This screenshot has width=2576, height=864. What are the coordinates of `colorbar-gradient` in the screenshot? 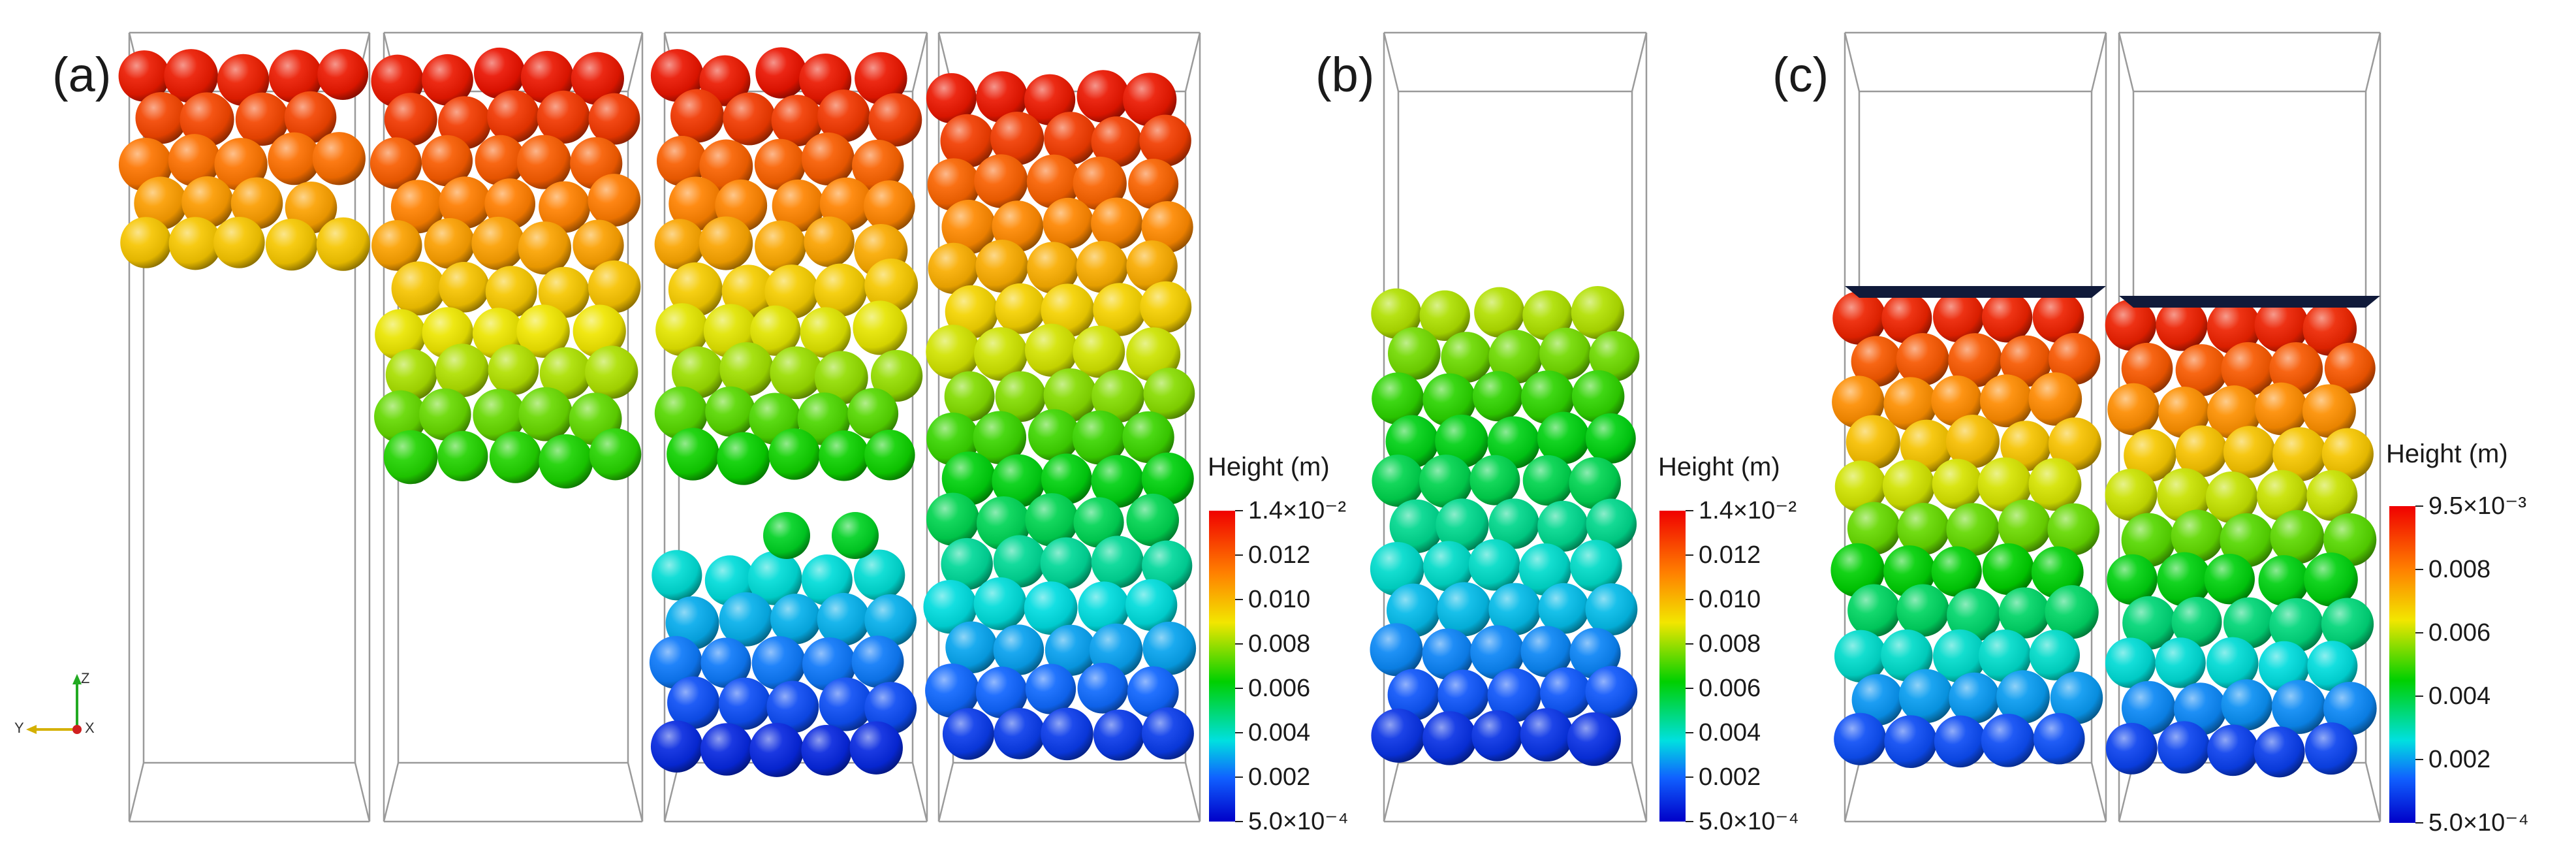 It's located at (1672, 666).